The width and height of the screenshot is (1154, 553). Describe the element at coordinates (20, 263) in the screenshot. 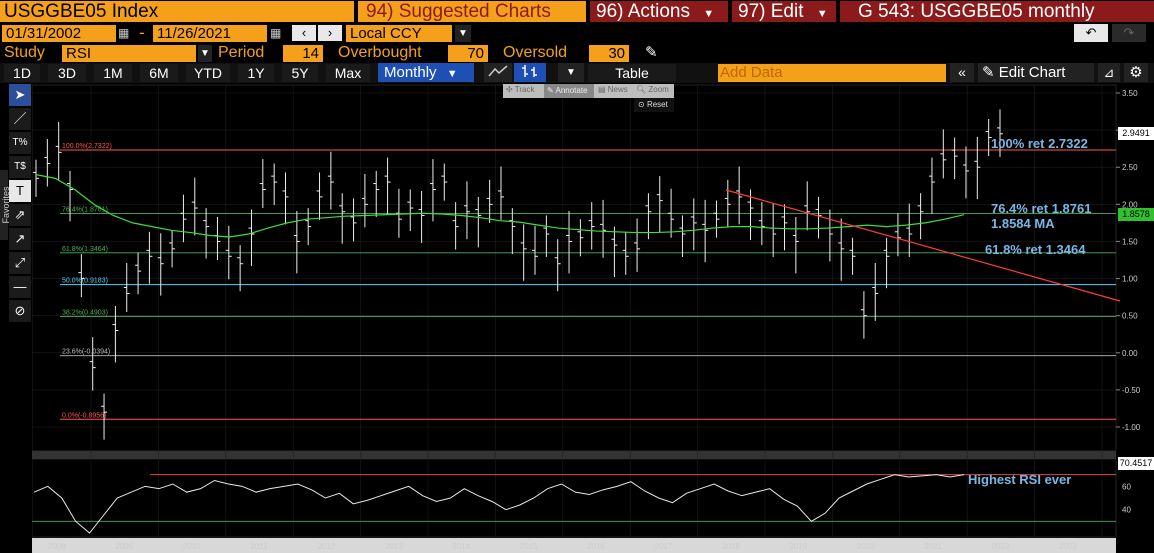

I see `channel-tool-icon: ⤢` at that location.